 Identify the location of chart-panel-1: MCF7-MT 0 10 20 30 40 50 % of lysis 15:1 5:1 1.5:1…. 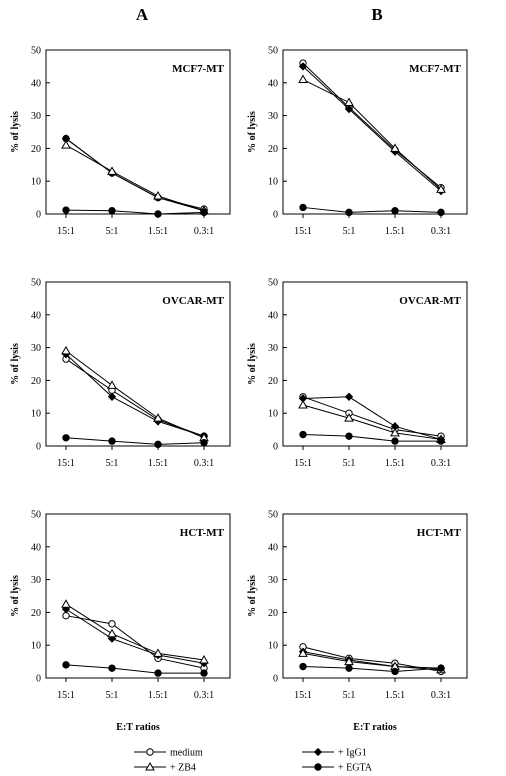
(357, 141).